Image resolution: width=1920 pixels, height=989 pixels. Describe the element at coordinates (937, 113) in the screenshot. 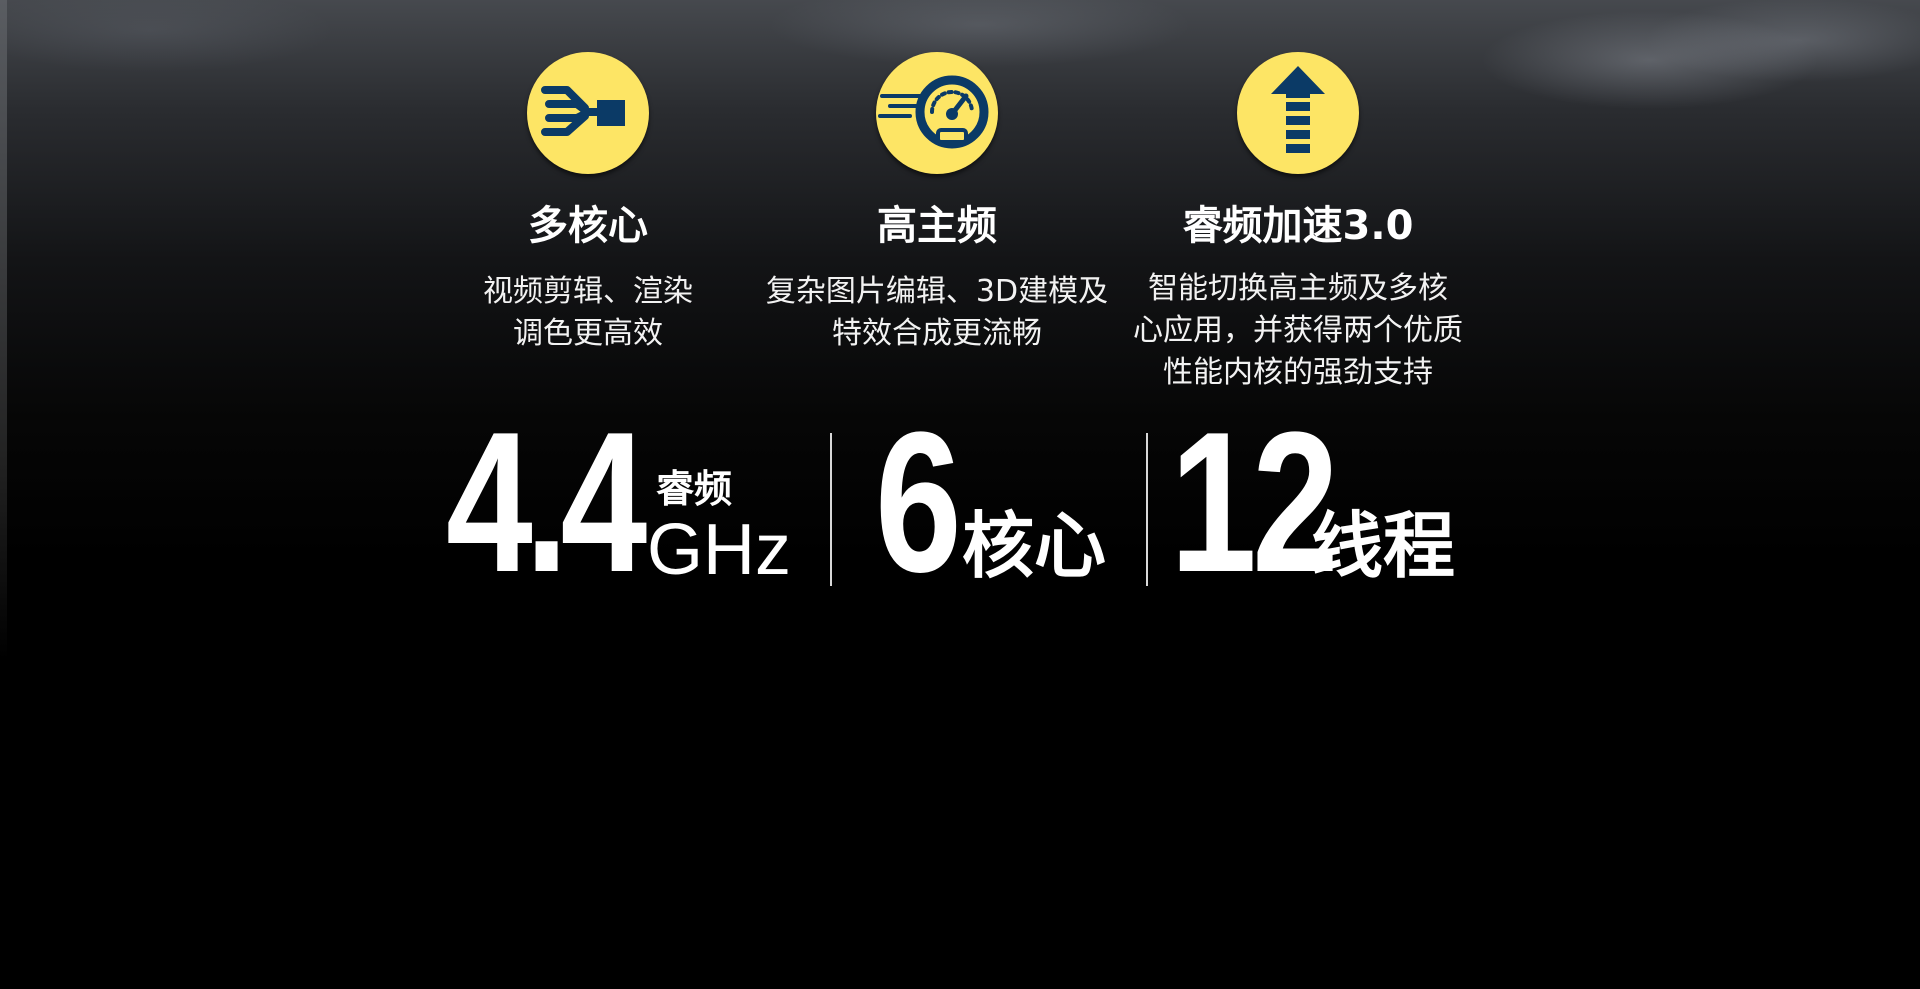

I see `speedometer-icon` at that location.